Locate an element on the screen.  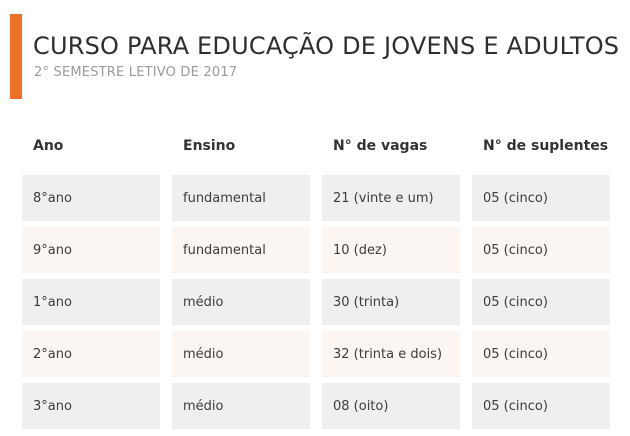
page-title: CURSO PARA EDUCAÇÃO DE JOVENS E ADULTOS is located at coordinates (326, 46).